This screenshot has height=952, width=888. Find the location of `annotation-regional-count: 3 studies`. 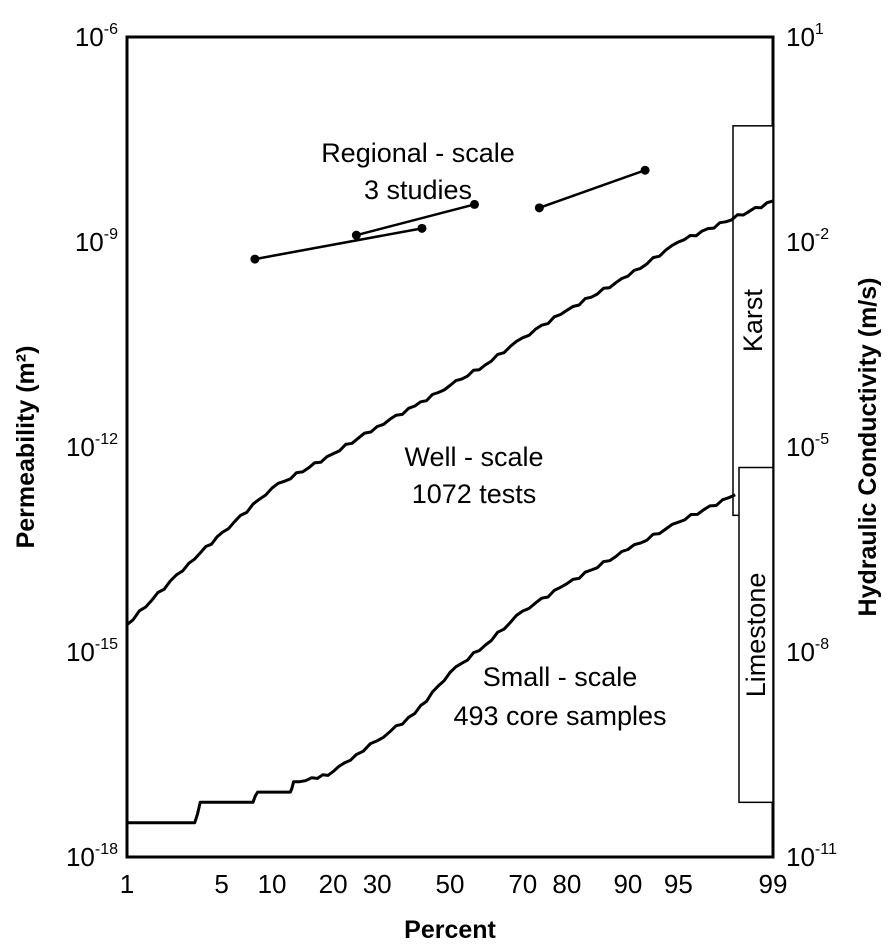

annotation-regional-count: 3 studies is located at coordinates (418, 190).